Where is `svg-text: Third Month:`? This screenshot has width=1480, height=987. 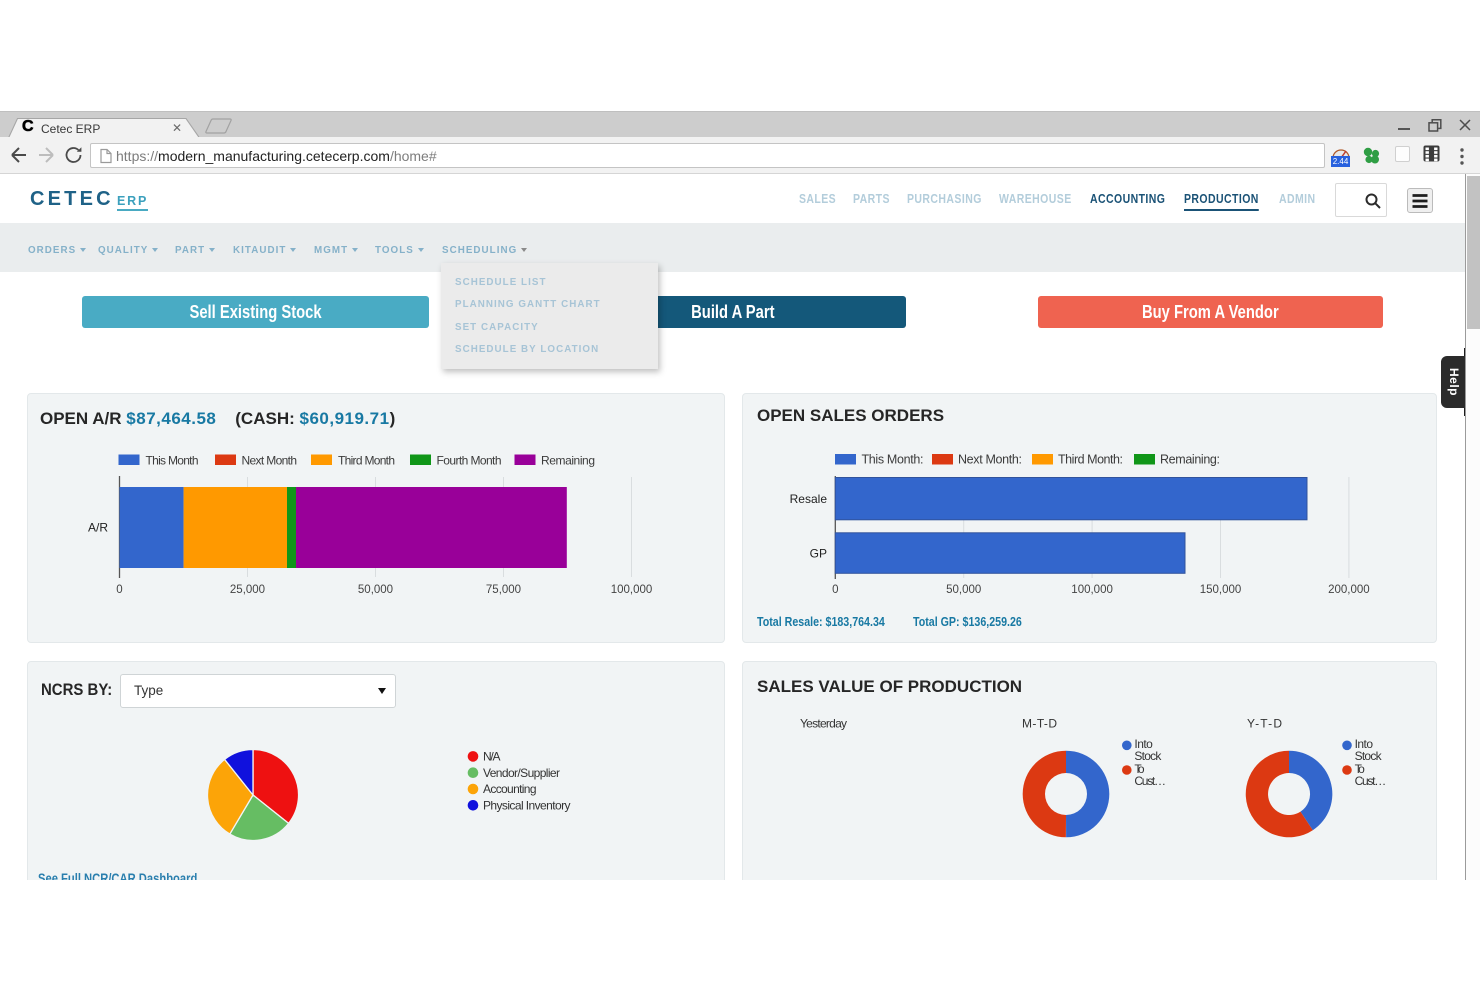 svg-text: Third Month: is located at coordinates (1090, 460).